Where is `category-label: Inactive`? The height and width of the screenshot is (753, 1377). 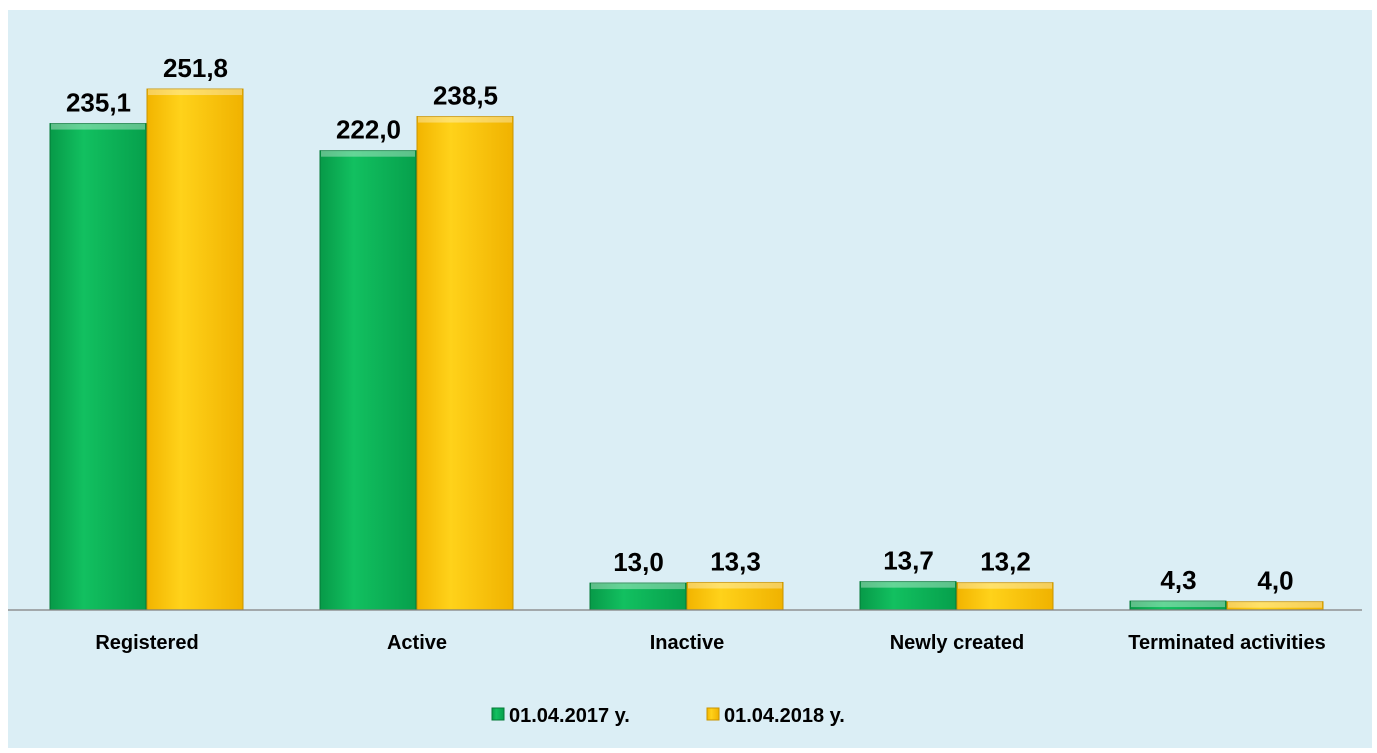 category-label: Inactive is located at coordinates (687, 643).